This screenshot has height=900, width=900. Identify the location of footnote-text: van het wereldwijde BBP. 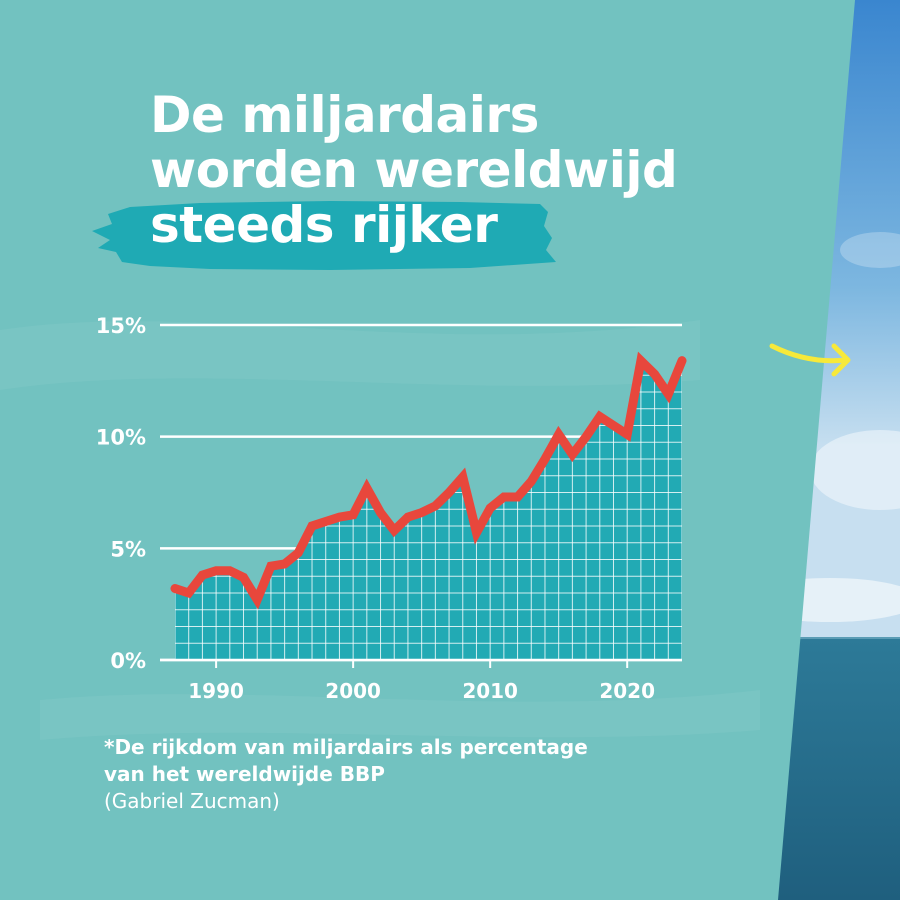
(244, 774).